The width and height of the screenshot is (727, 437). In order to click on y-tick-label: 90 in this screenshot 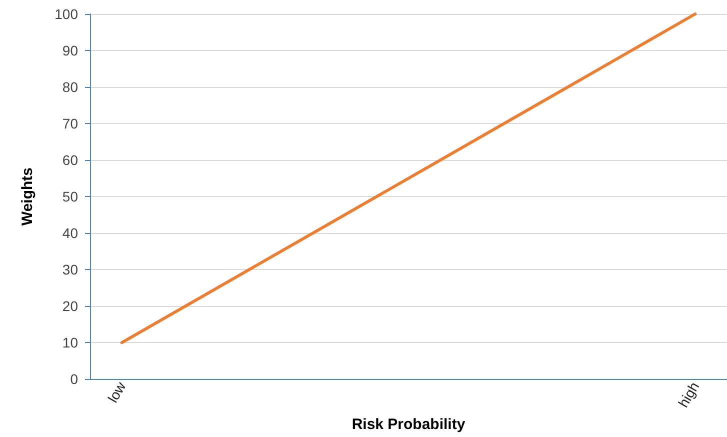, I will do `click(70, 50)`.